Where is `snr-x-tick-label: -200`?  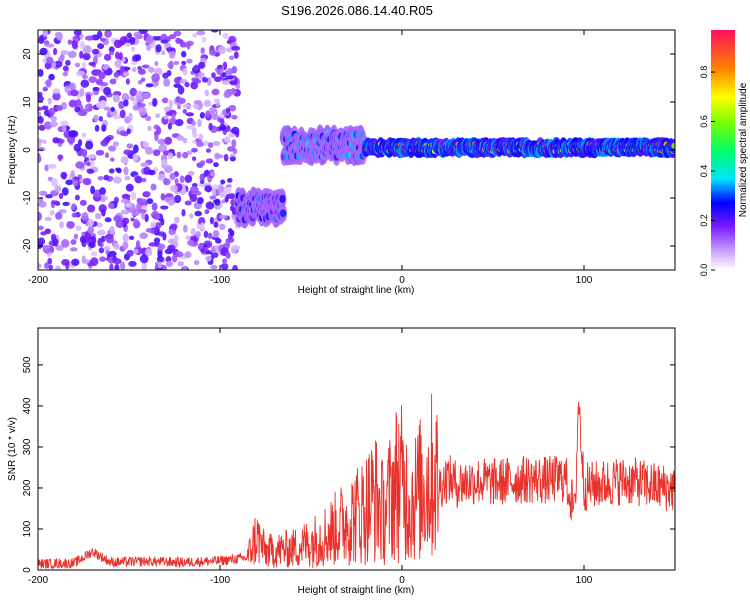 snr-x-tick-label: -200 is located at coordinates (38, 580).